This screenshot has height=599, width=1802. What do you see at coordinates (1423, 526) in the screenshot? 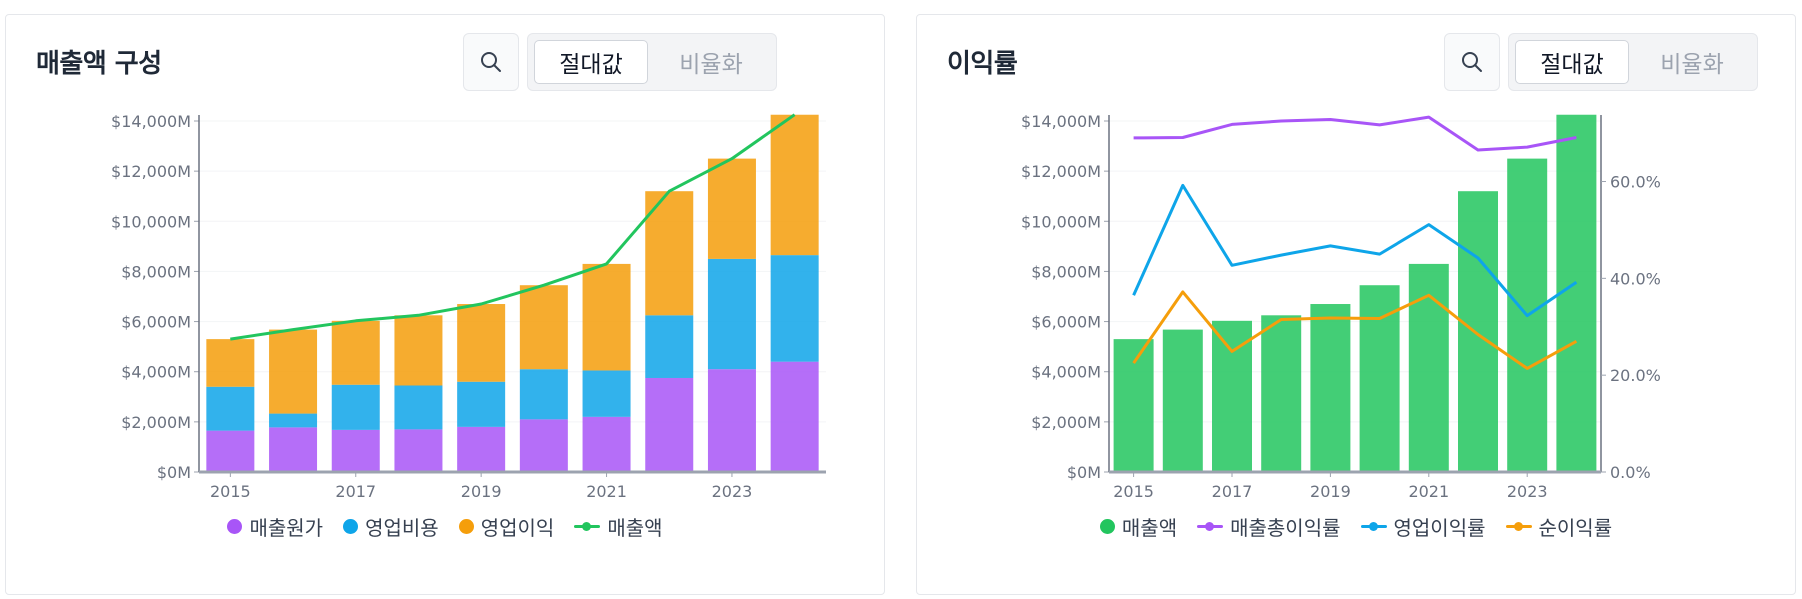
I see `legend-item: 영업이익률` at bounding box center [1423, 526].